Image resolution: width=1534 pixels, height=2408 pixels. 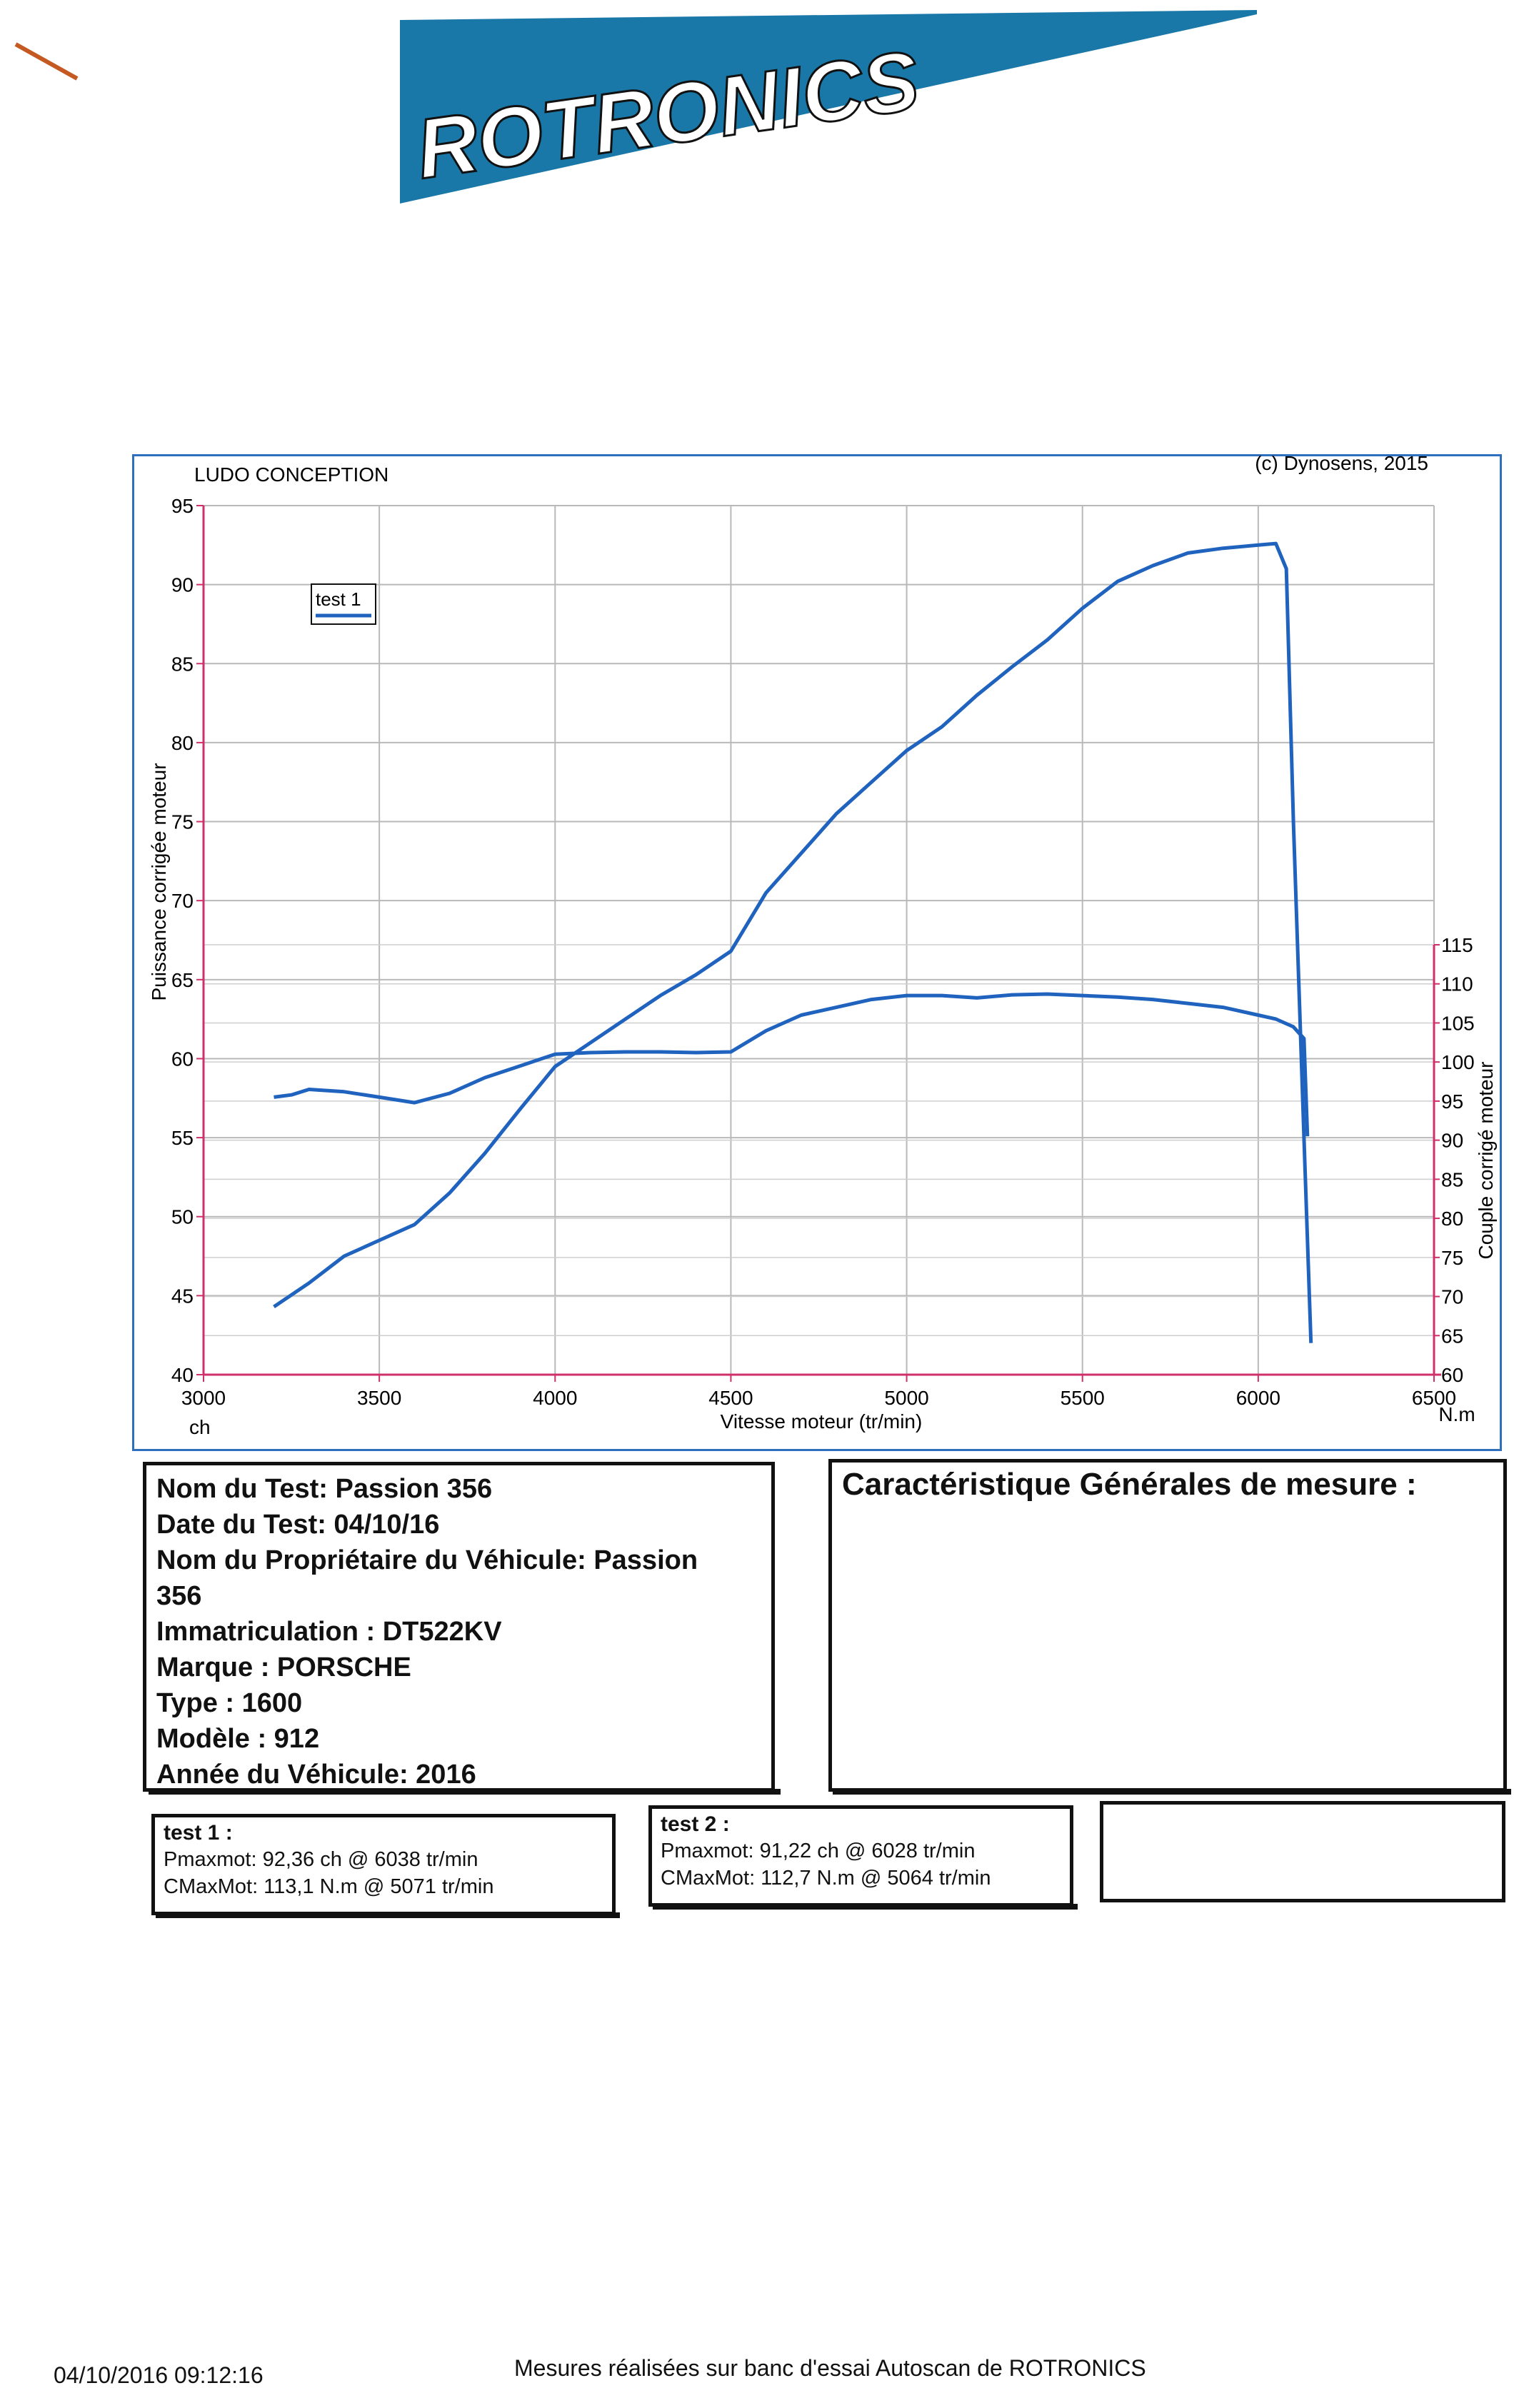 I want to click on brand-banner: ROTRONICS, so click(x=636, y=107).